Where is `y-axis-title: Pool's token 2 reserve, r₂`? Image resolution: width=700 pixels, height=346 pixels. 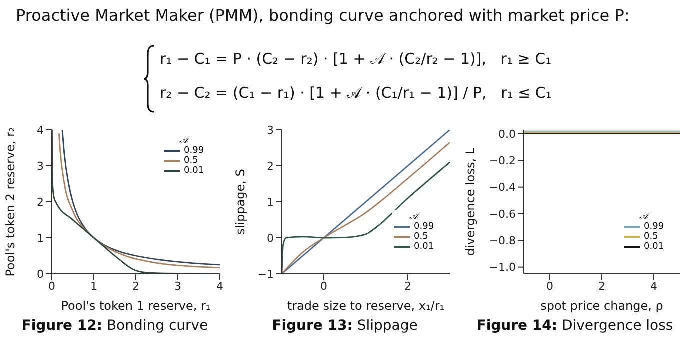 y-axis-title: Pool's token 2 reserve, r₂ is located at coordinates (10, 202).